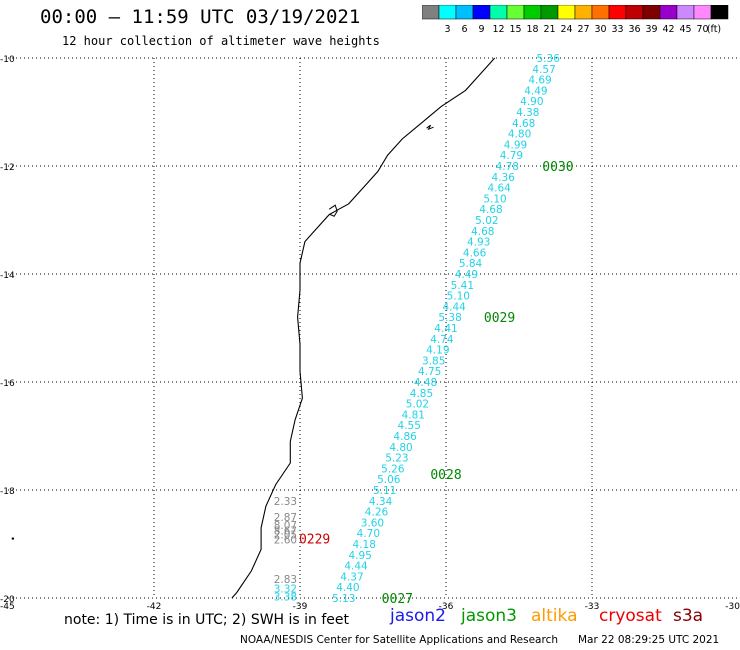  What do you see at coordinates (566, 29) in the screenshot?
I see `colorbar-label: 24` at bounding box center [566, 29].